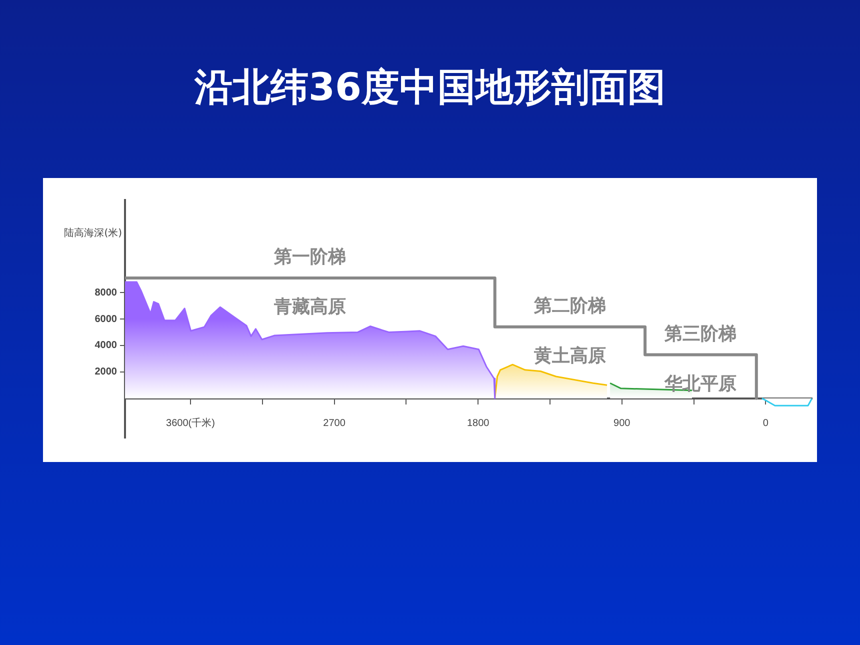 Image resolution: width=860 pixels, height=645 pixels. I want to click on annotation: 第三阶梯, so click(700, 333).